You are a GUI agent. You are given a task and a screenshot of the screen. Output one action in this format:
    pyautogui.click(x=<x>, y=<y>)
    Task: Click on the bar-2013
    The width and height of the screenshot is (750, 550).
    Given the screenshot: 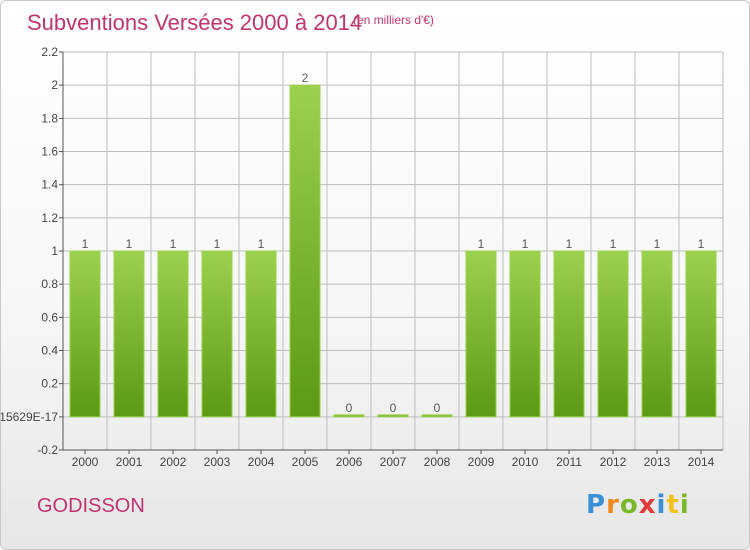 What is the action you would take?
    pyautogui.click(x=657, y=334)
    